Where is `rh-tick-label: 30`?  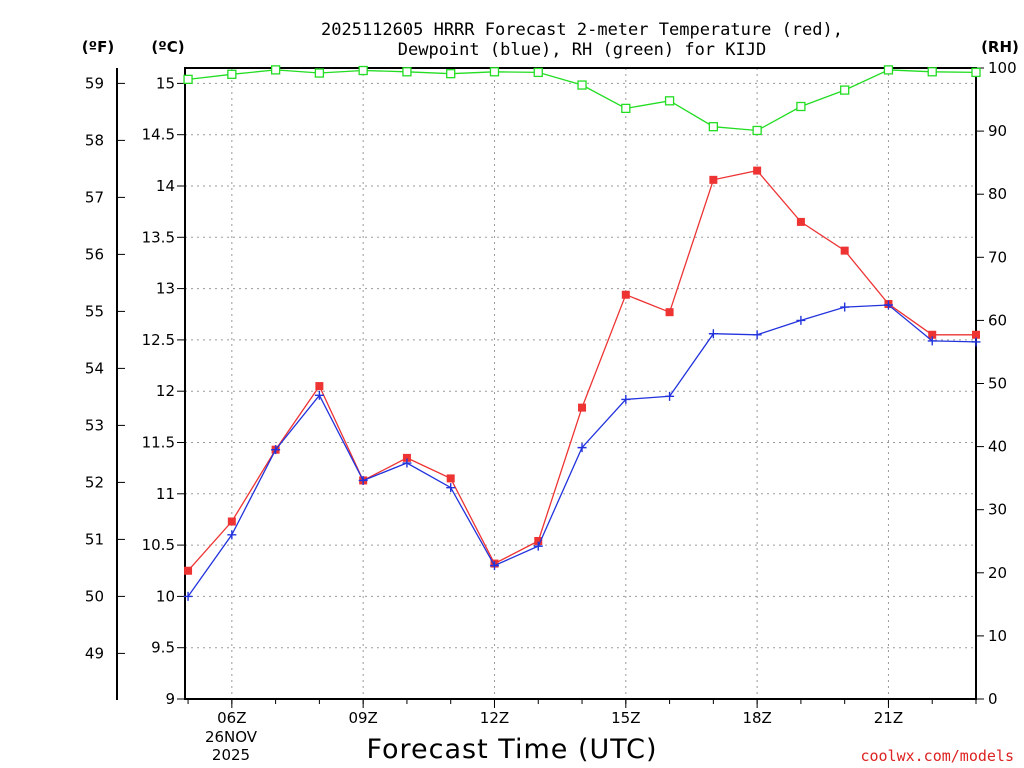 rh-tick-label: 30 is located at coordinates (997, 510).